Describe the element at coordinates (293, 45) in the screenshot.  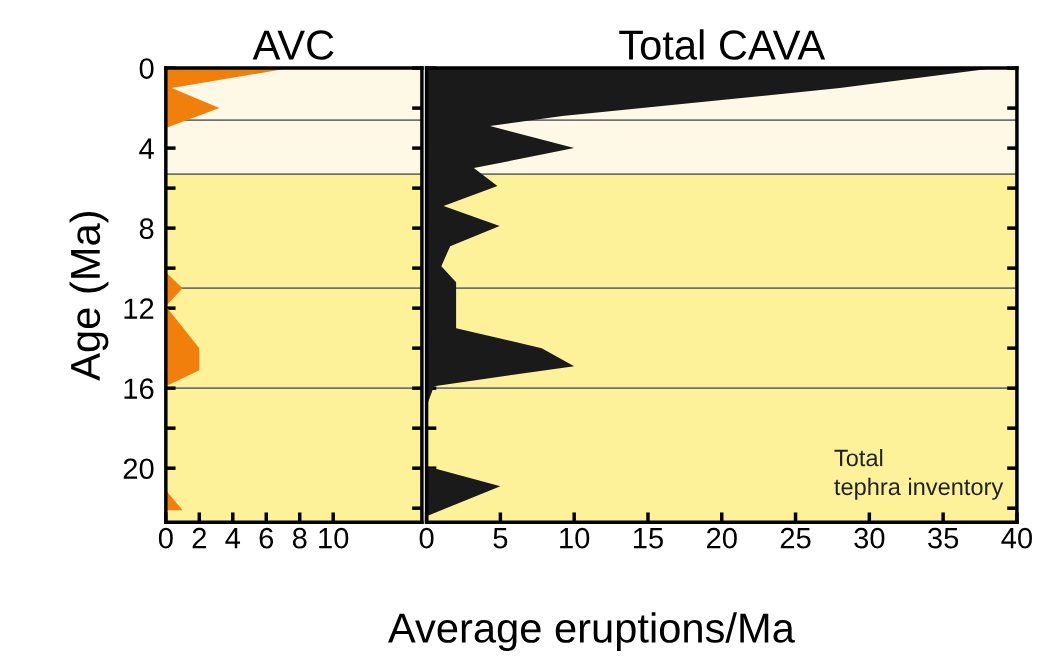
I see `chart-title: AVC` at that location.